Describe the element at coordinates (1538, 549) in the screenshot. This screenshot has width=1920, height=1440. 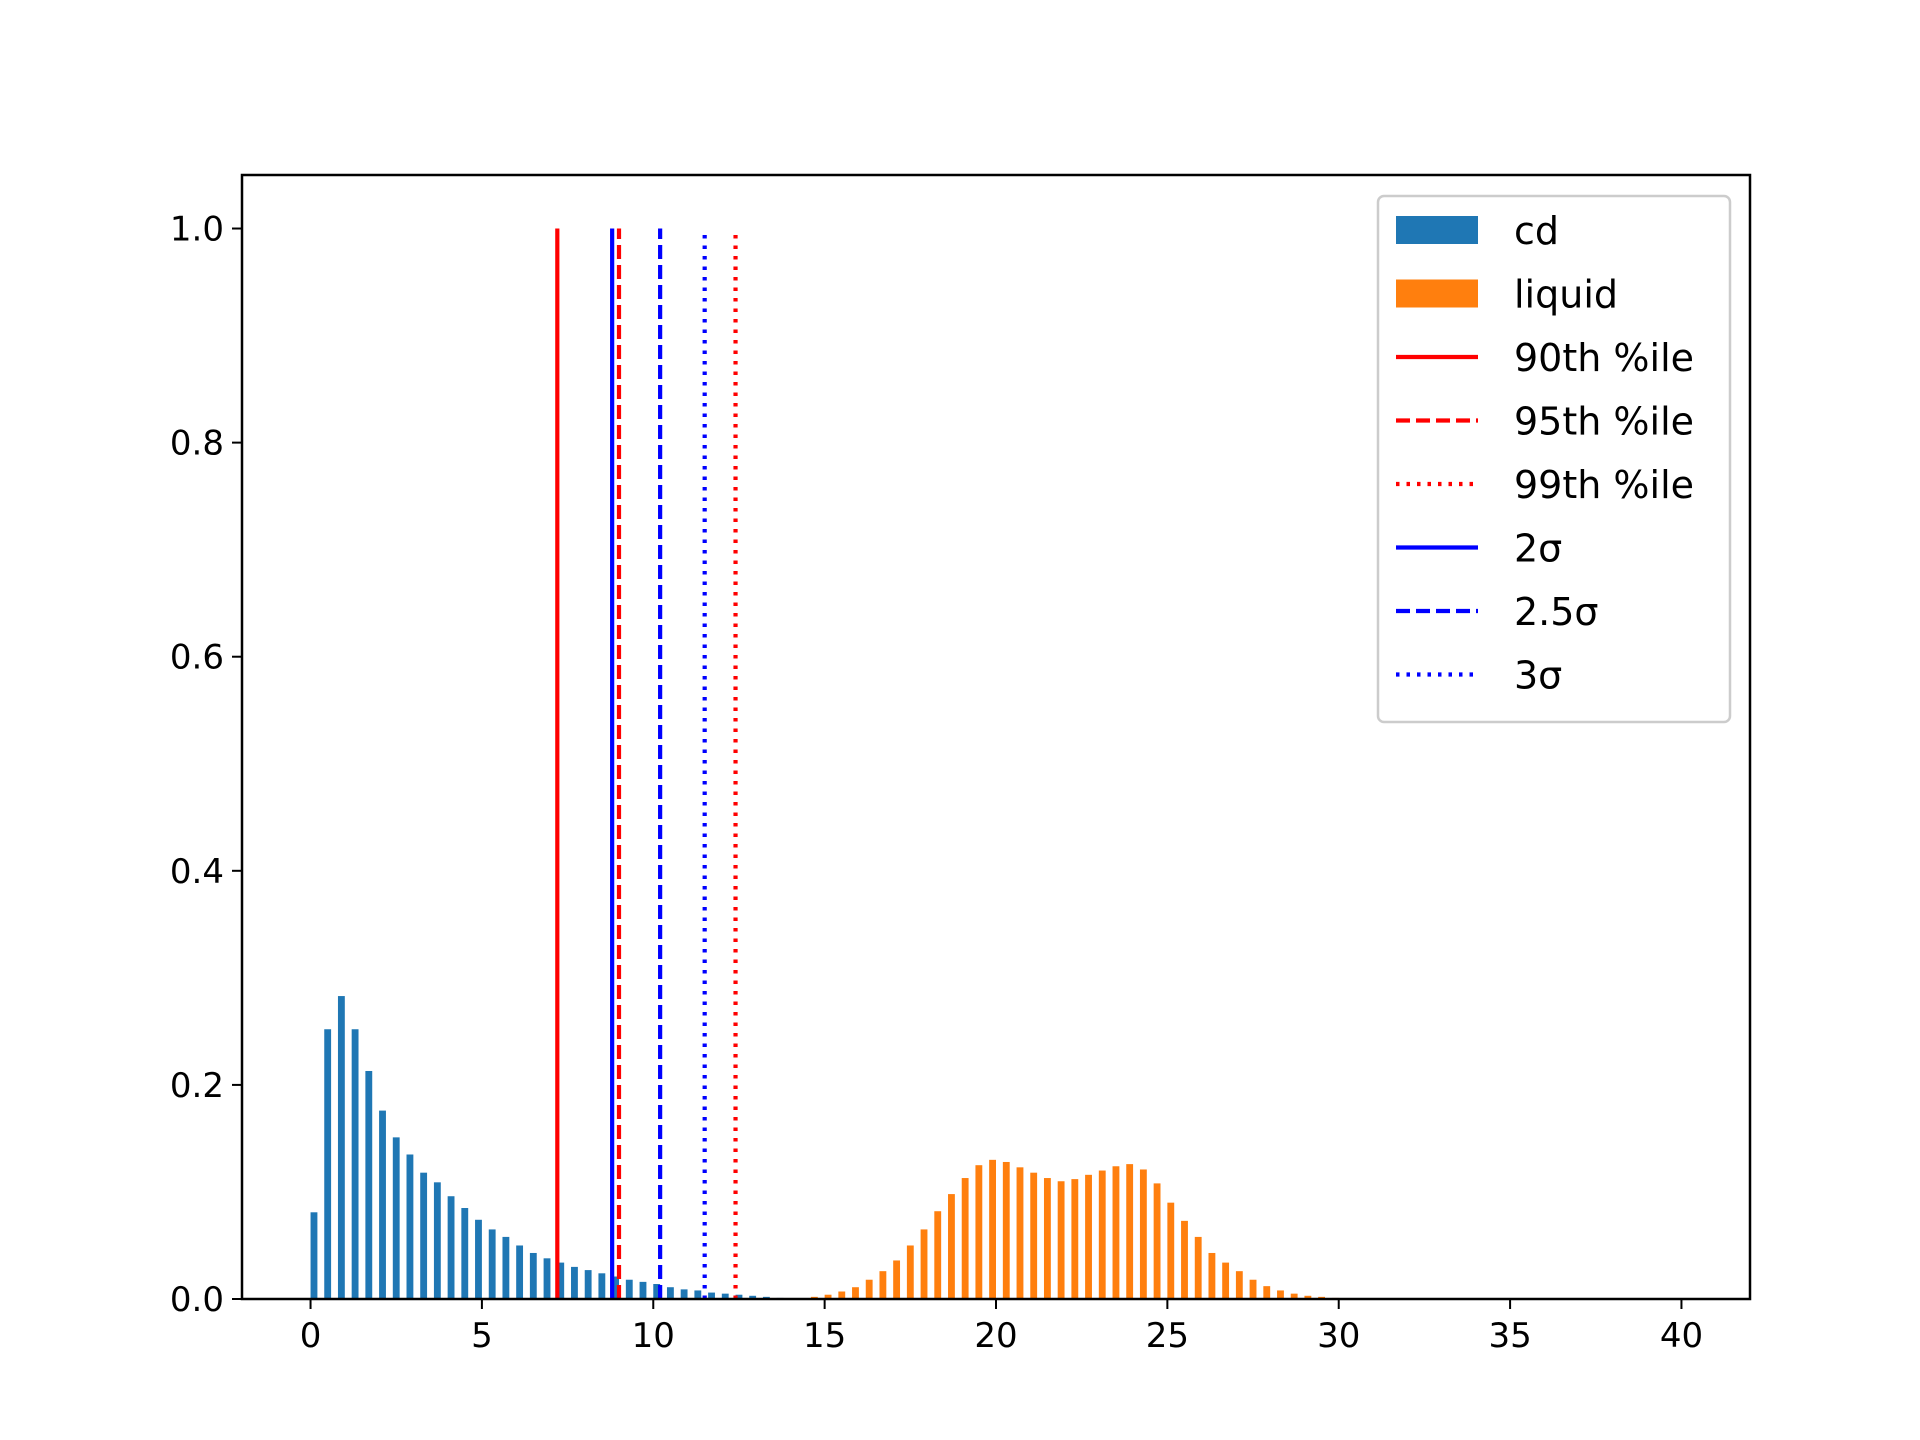
I see `legend-label-2-: 2σ` at that location.